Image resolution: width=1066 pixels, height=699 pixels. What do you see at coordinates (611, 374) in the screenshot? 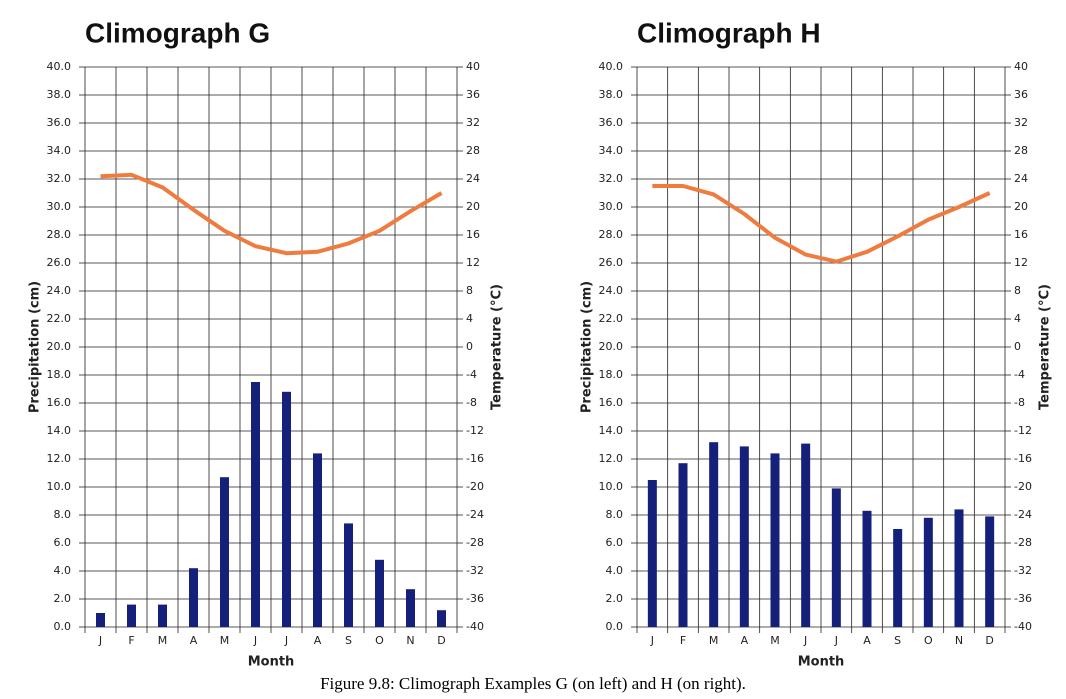
I see `y-tick-label: 18.0` at bounding box center [611, 374].